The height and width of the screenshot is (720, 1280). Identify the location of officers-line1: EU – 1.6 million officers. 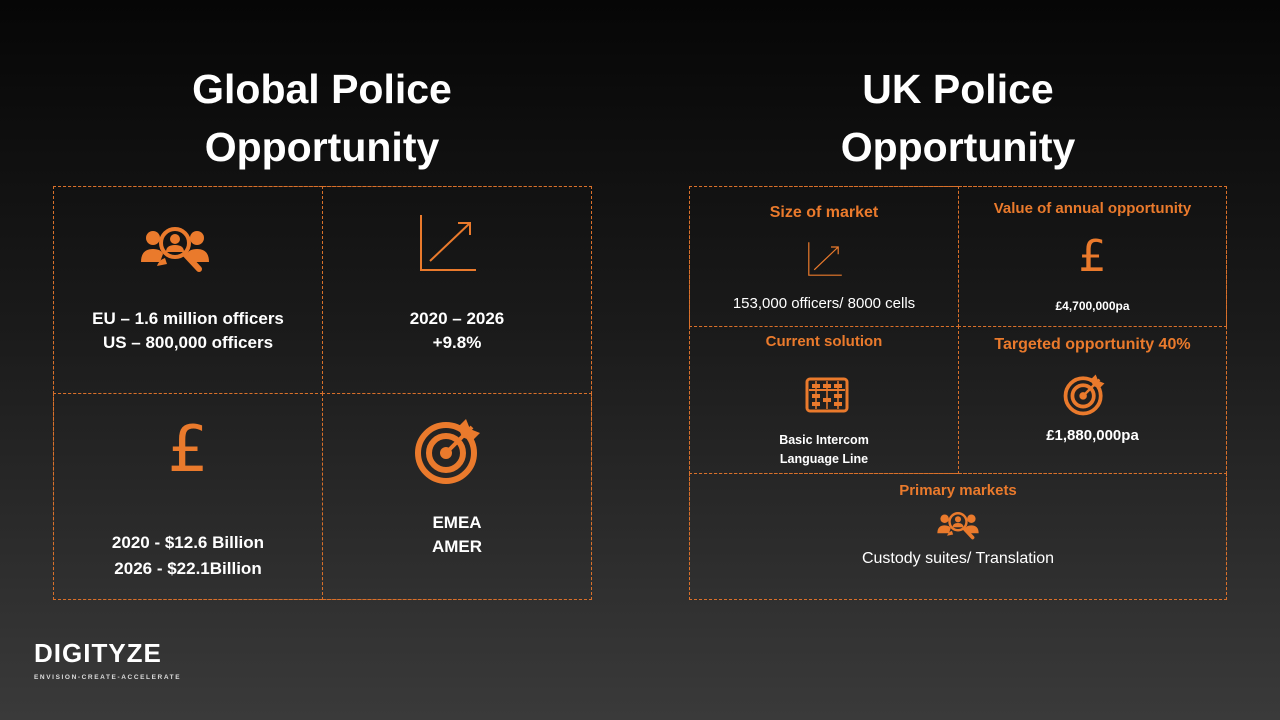
(188, 318).